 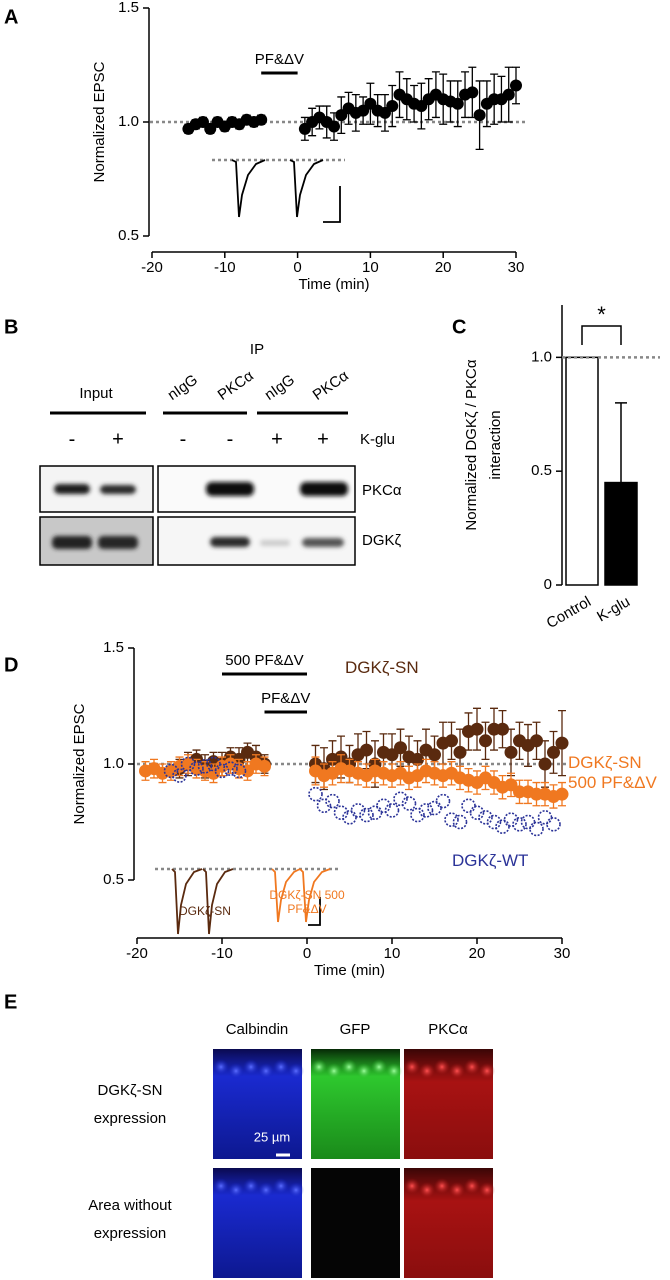 I want to click on ip-label: IP, so click(x=257, y=349).